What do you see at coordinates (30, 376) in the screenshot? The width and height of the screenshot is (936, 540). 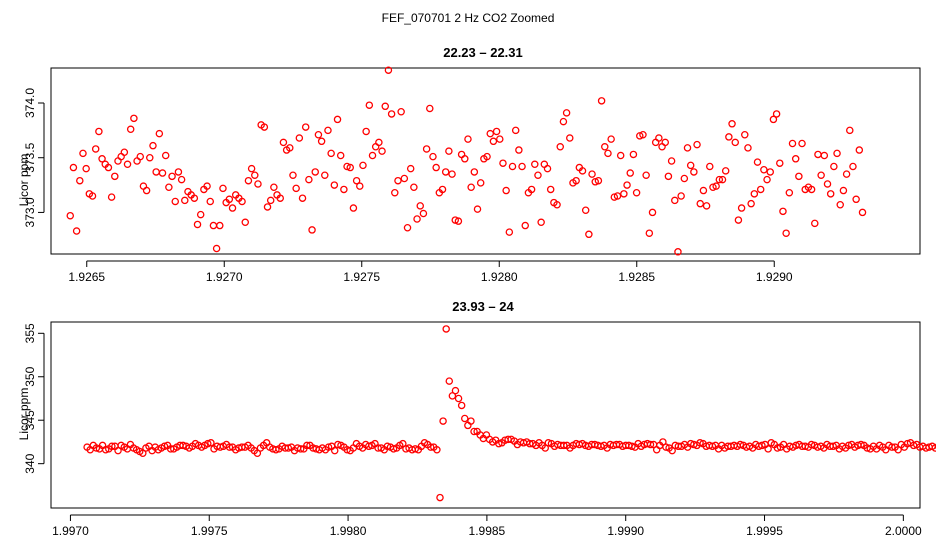 I see `panel-bottom-y-tick-label: 350` at bounding box center [30, 376].